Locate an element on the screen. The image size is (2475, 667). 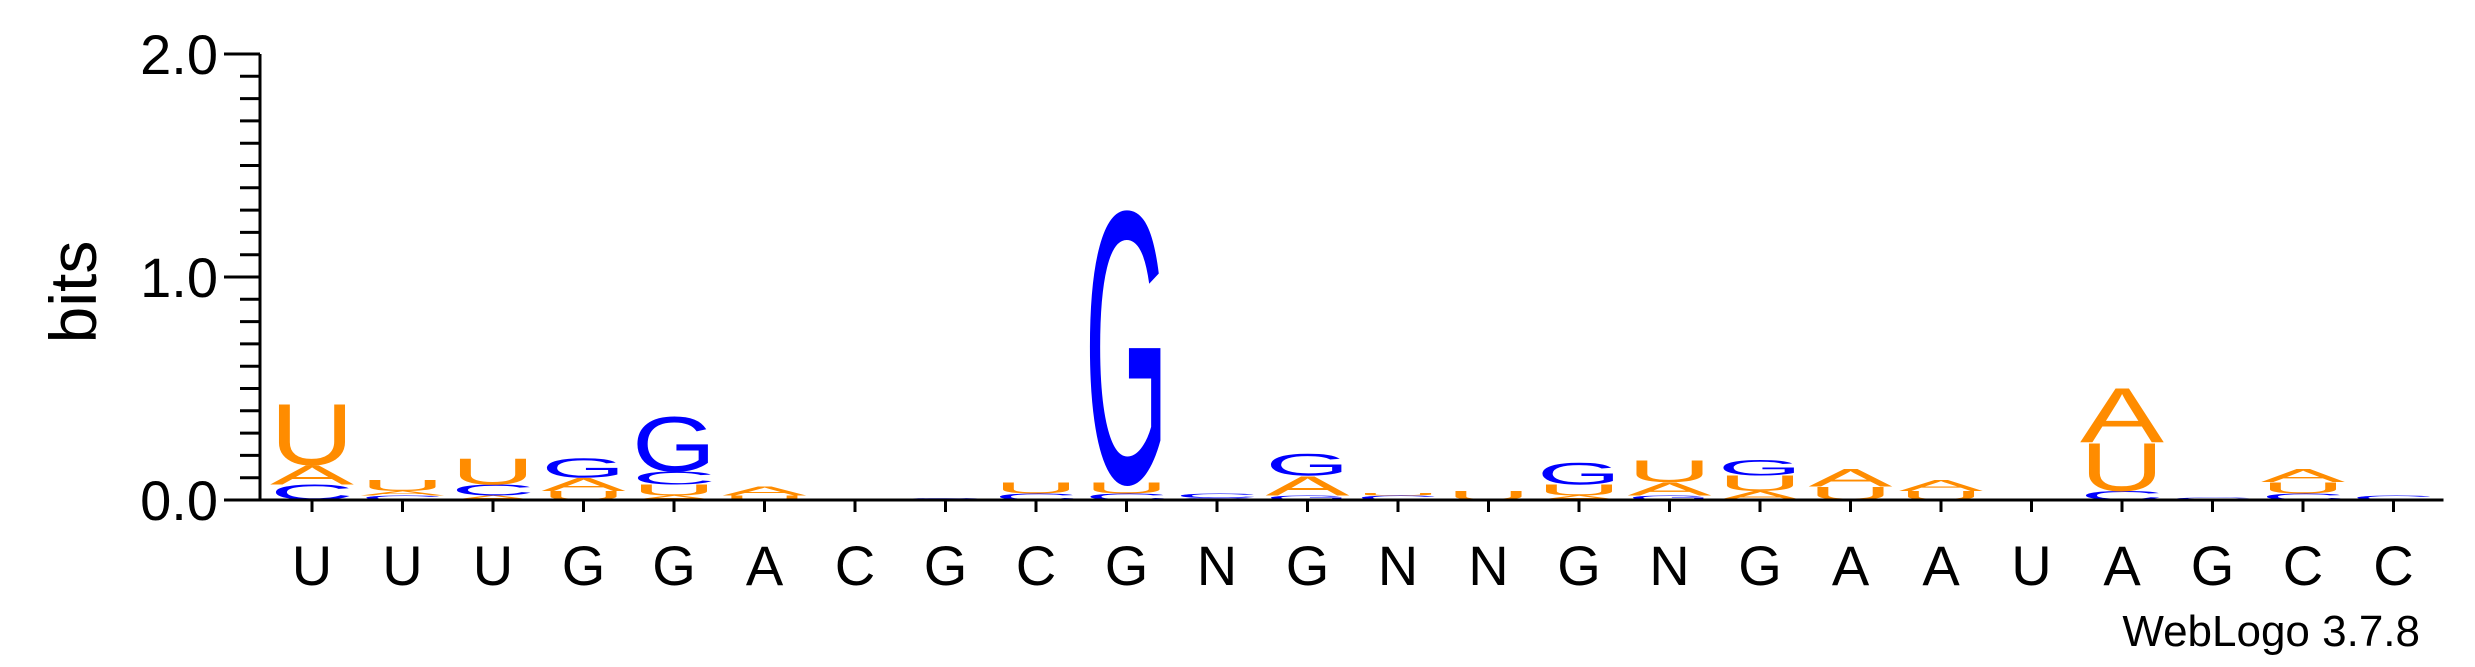
y-axis: 0.0 1.0 2.0 is located at coordinates (201, 277).